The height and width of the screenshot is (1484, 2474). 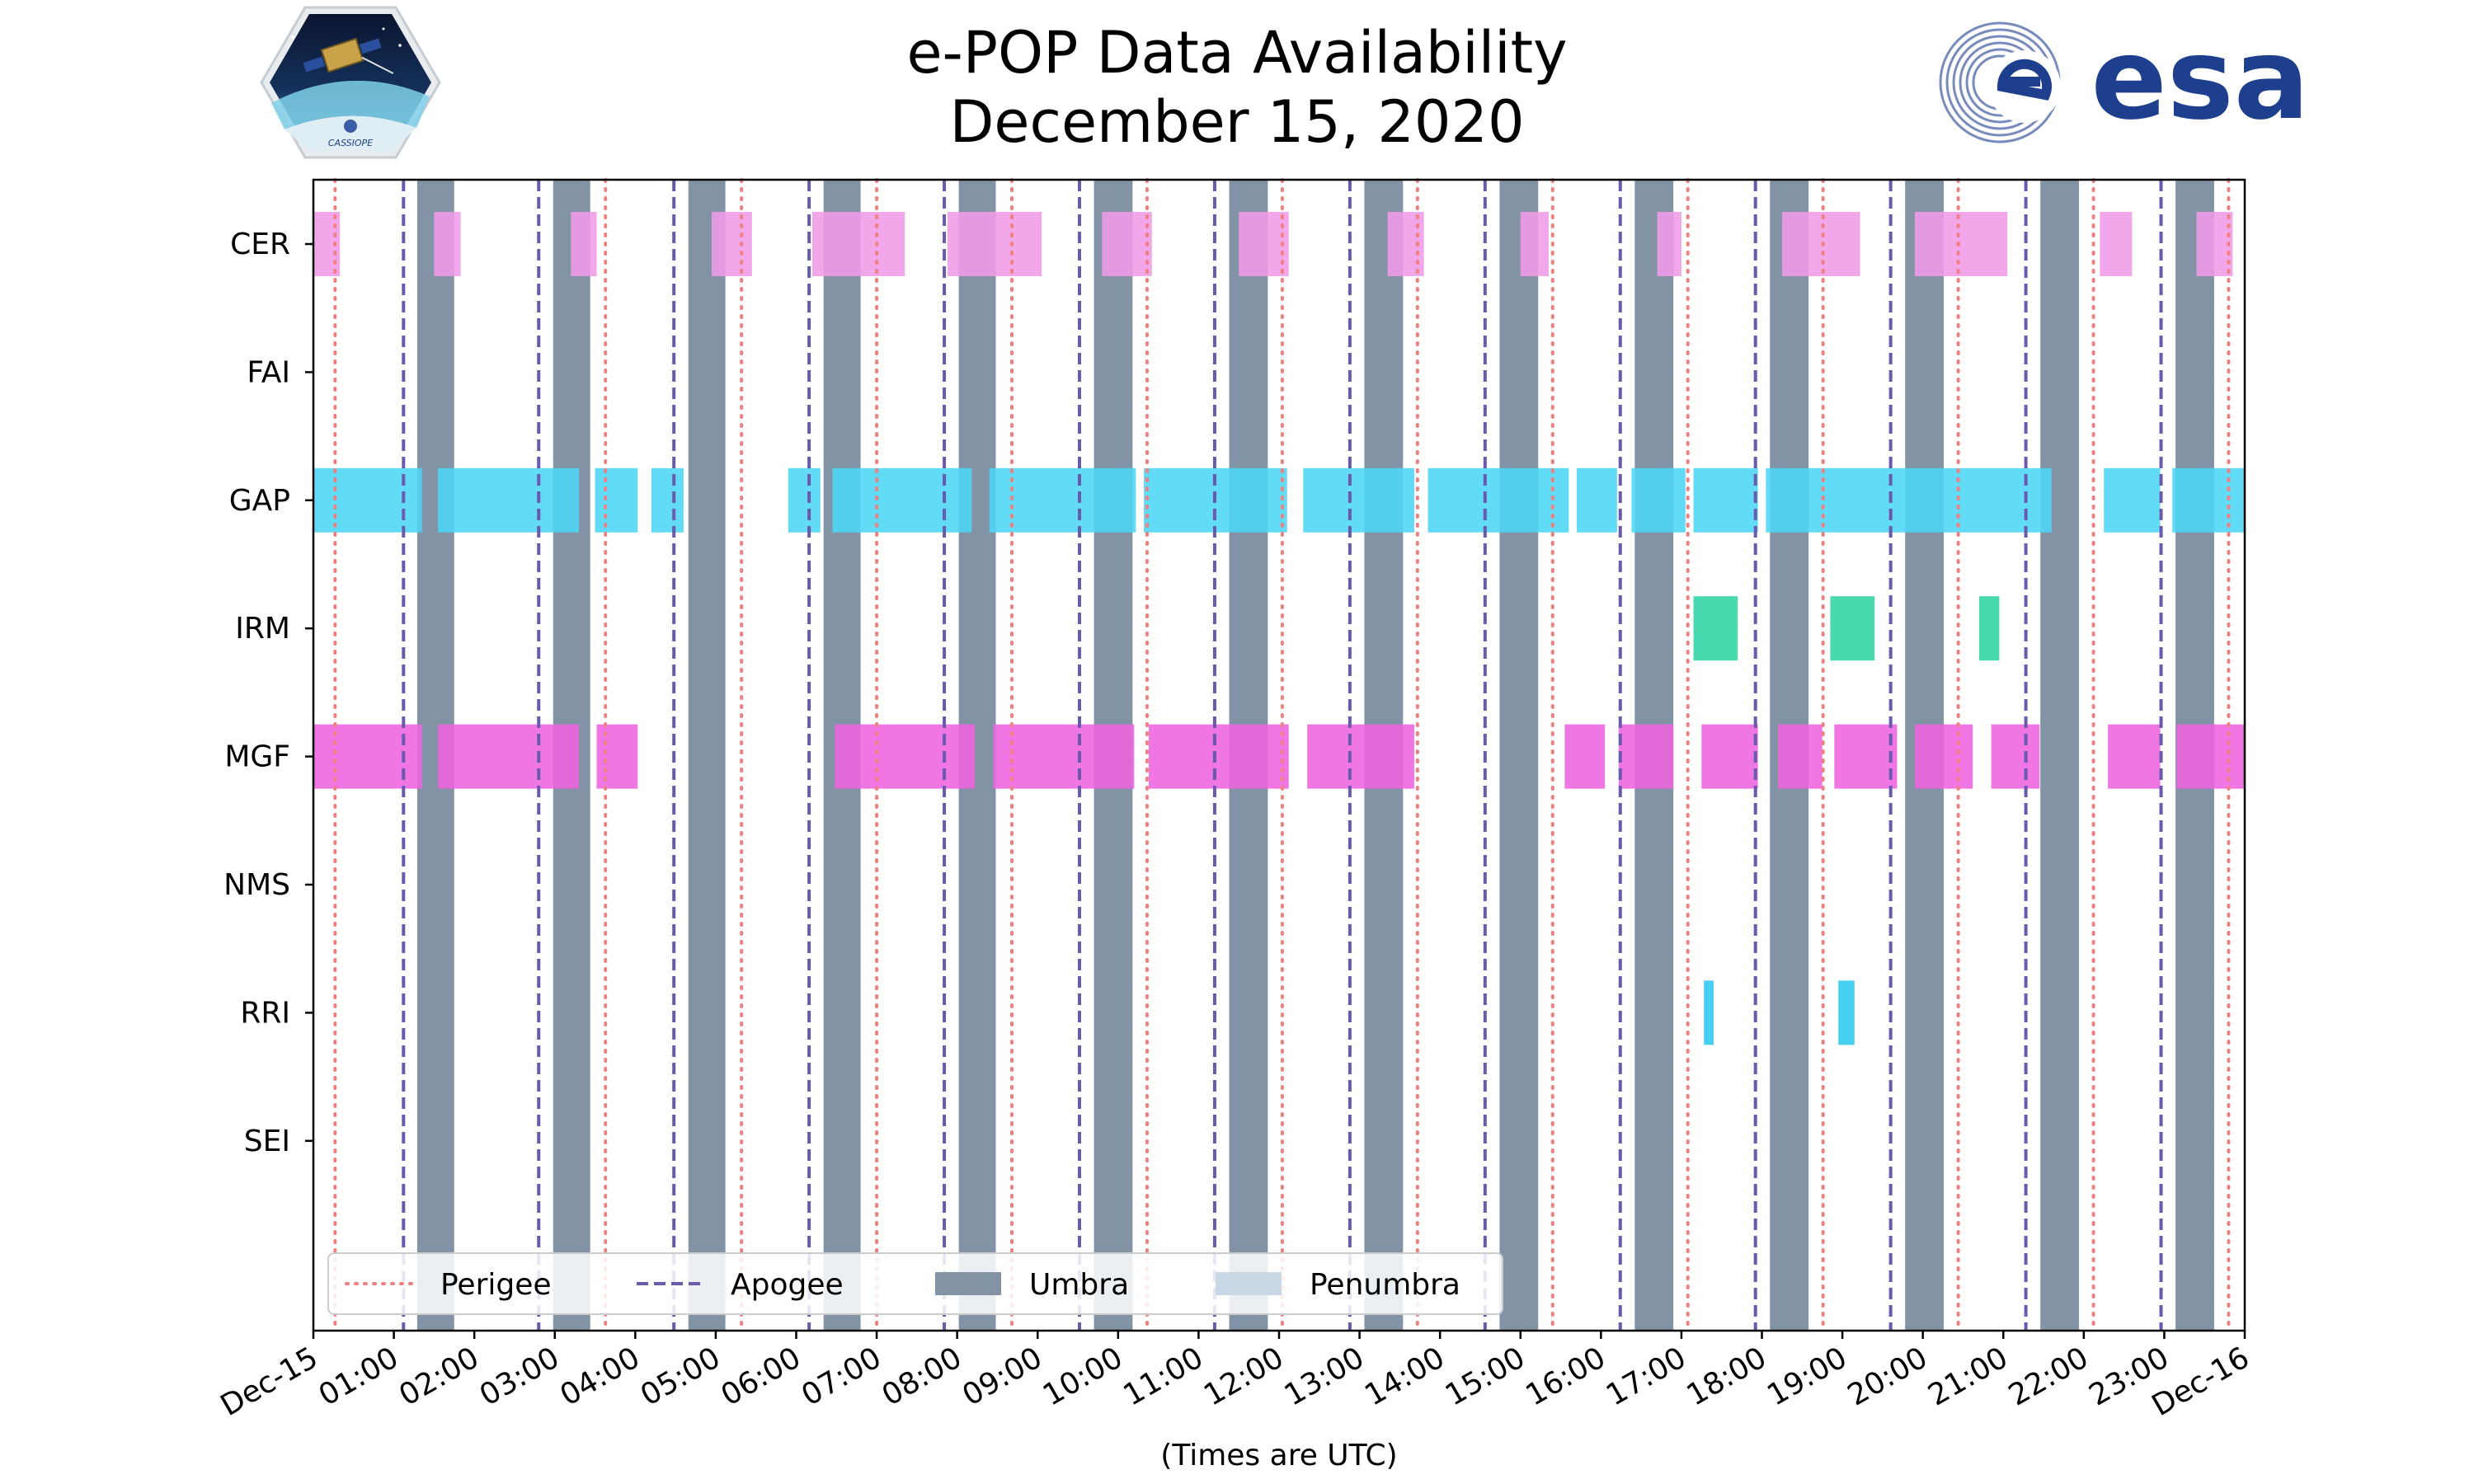 What do you see at coordinates (1243, 1376) in the screenshot?
I see `x-tick-label: 12:00` at bounding box center [1243, 1376].